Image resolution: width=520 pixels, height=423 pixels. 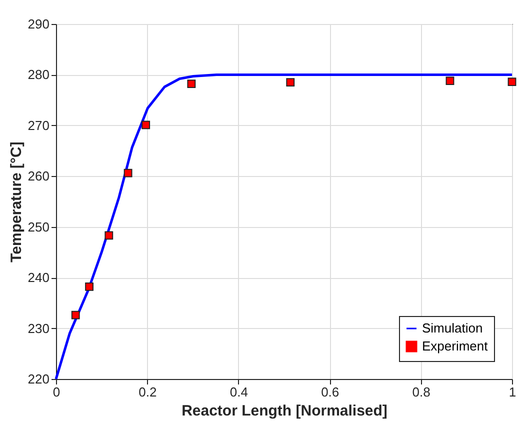 What do you see at coordinates (16, 202) in the screenshot?
I see `y-axis-title: Temperature [°C]` at bounding box center [16, 202].